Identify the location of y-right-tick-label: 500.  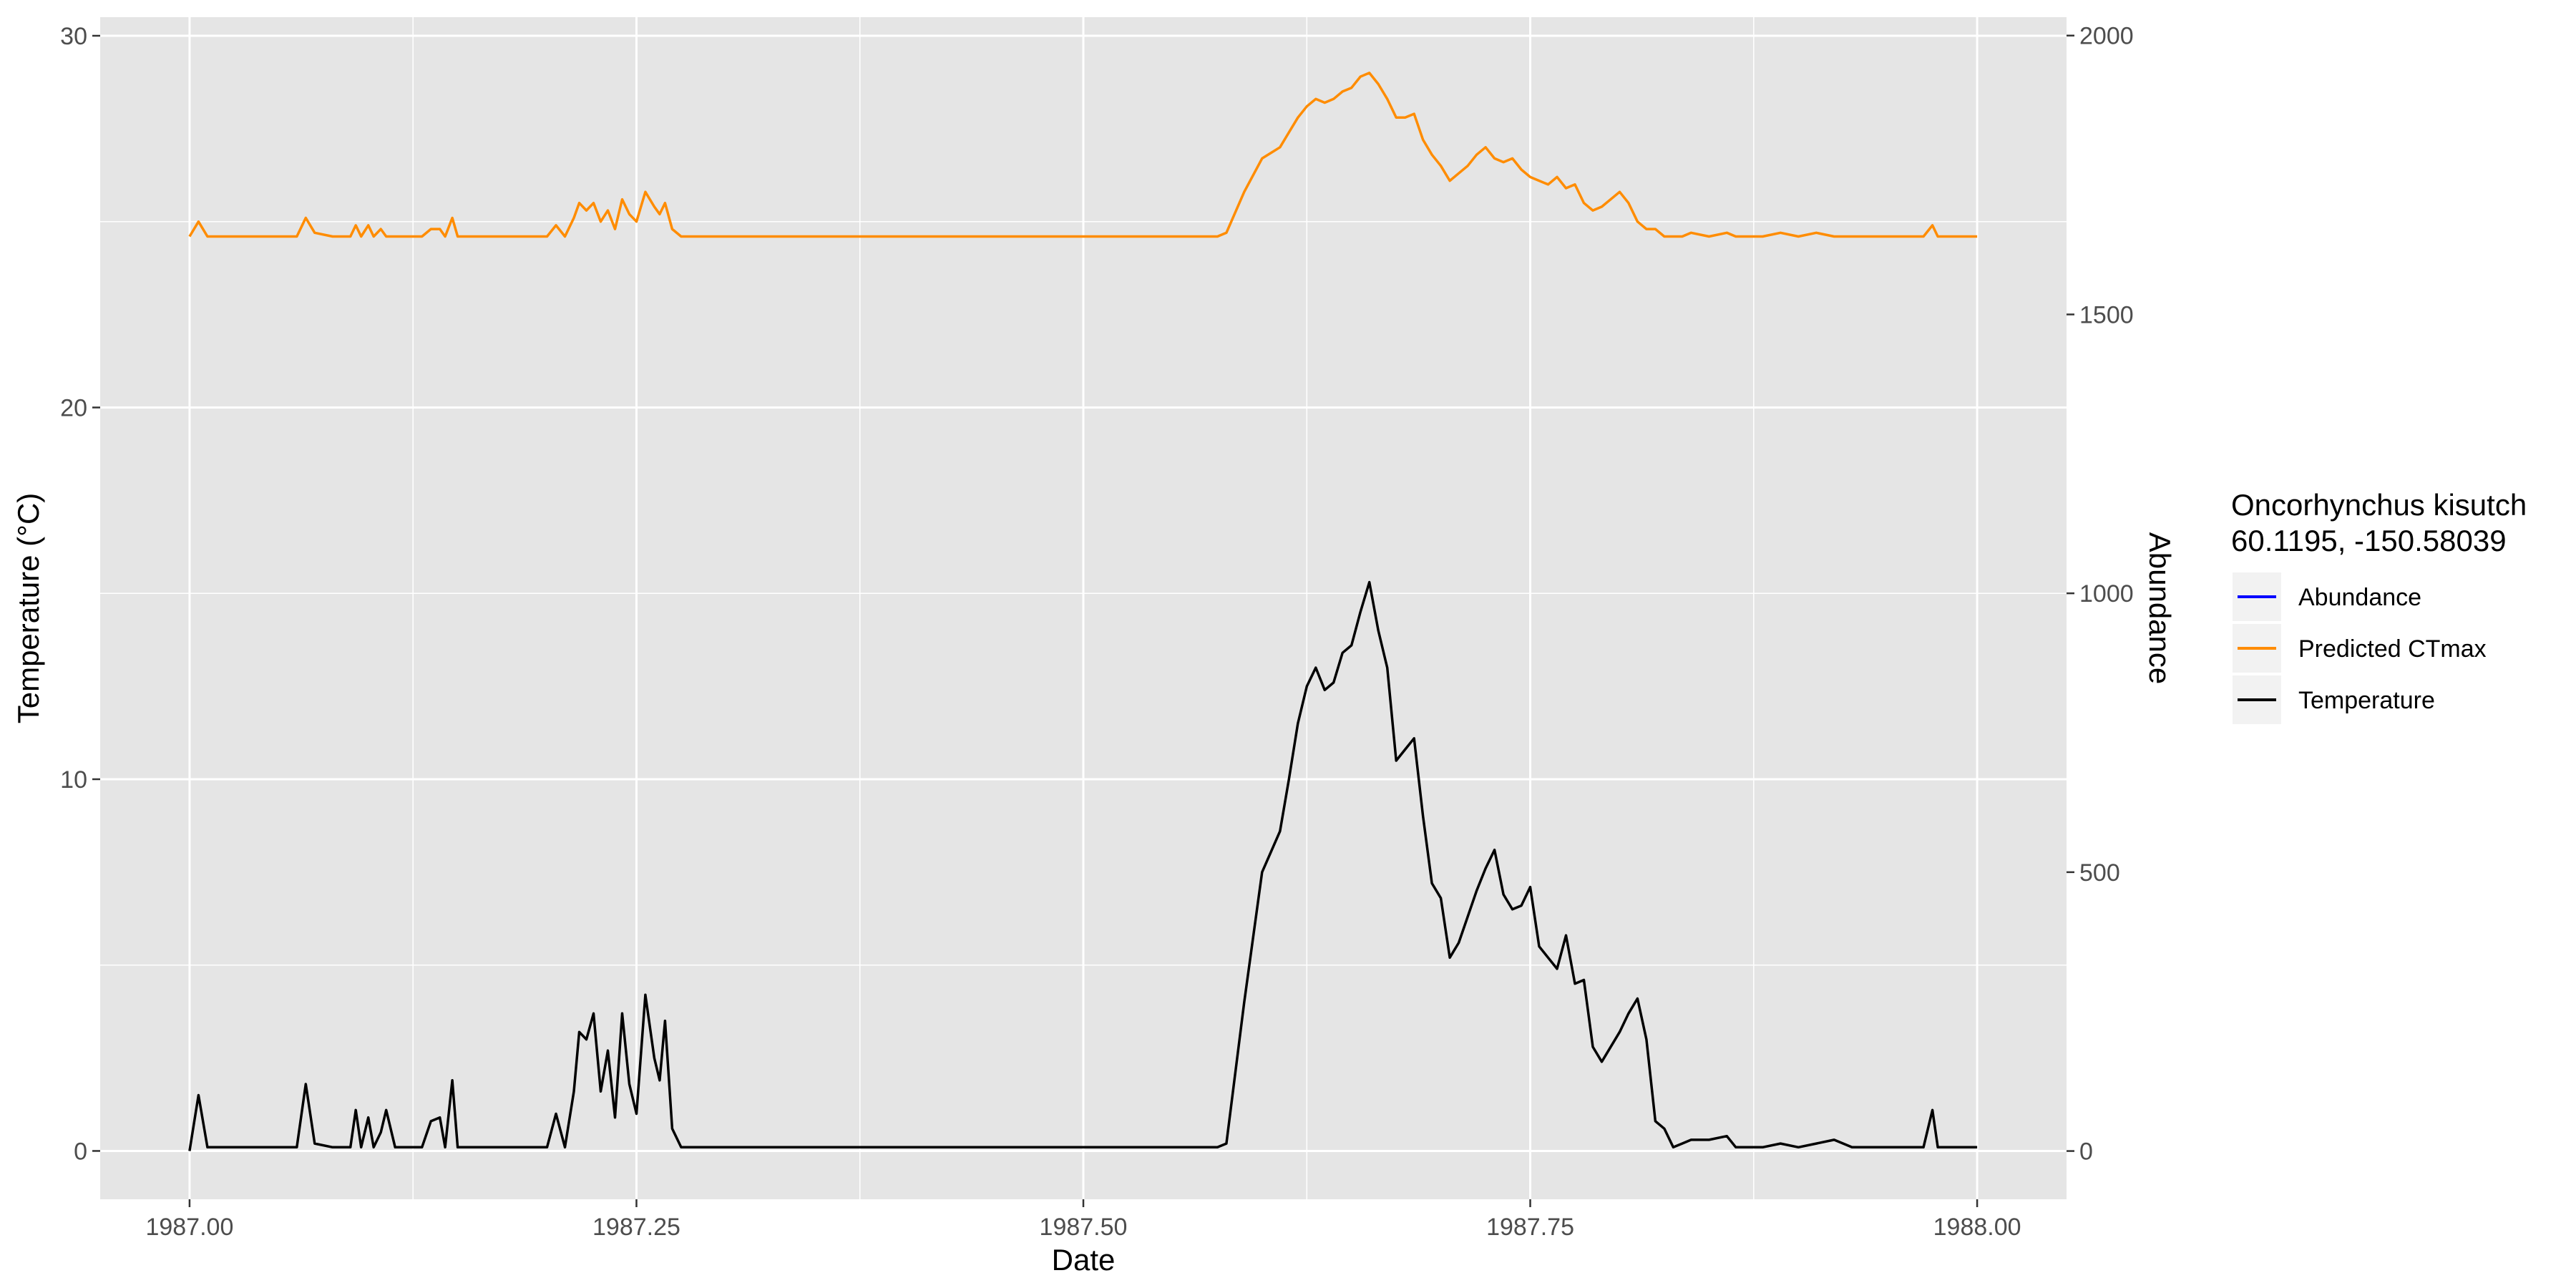
(2099, 873).